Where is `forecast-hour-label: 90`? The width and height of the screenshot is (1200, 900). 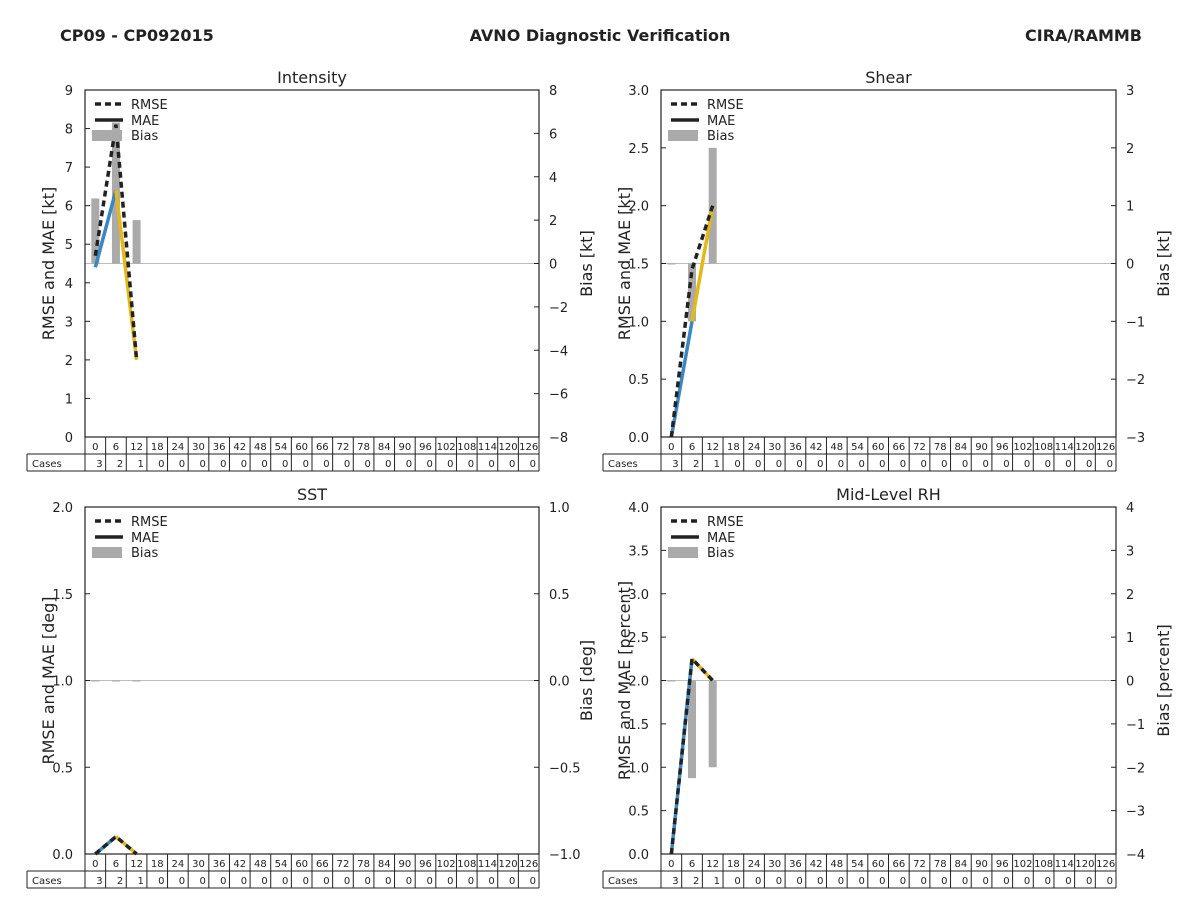
forecast-hour-label: 90 is located at coordinates (981, 864).